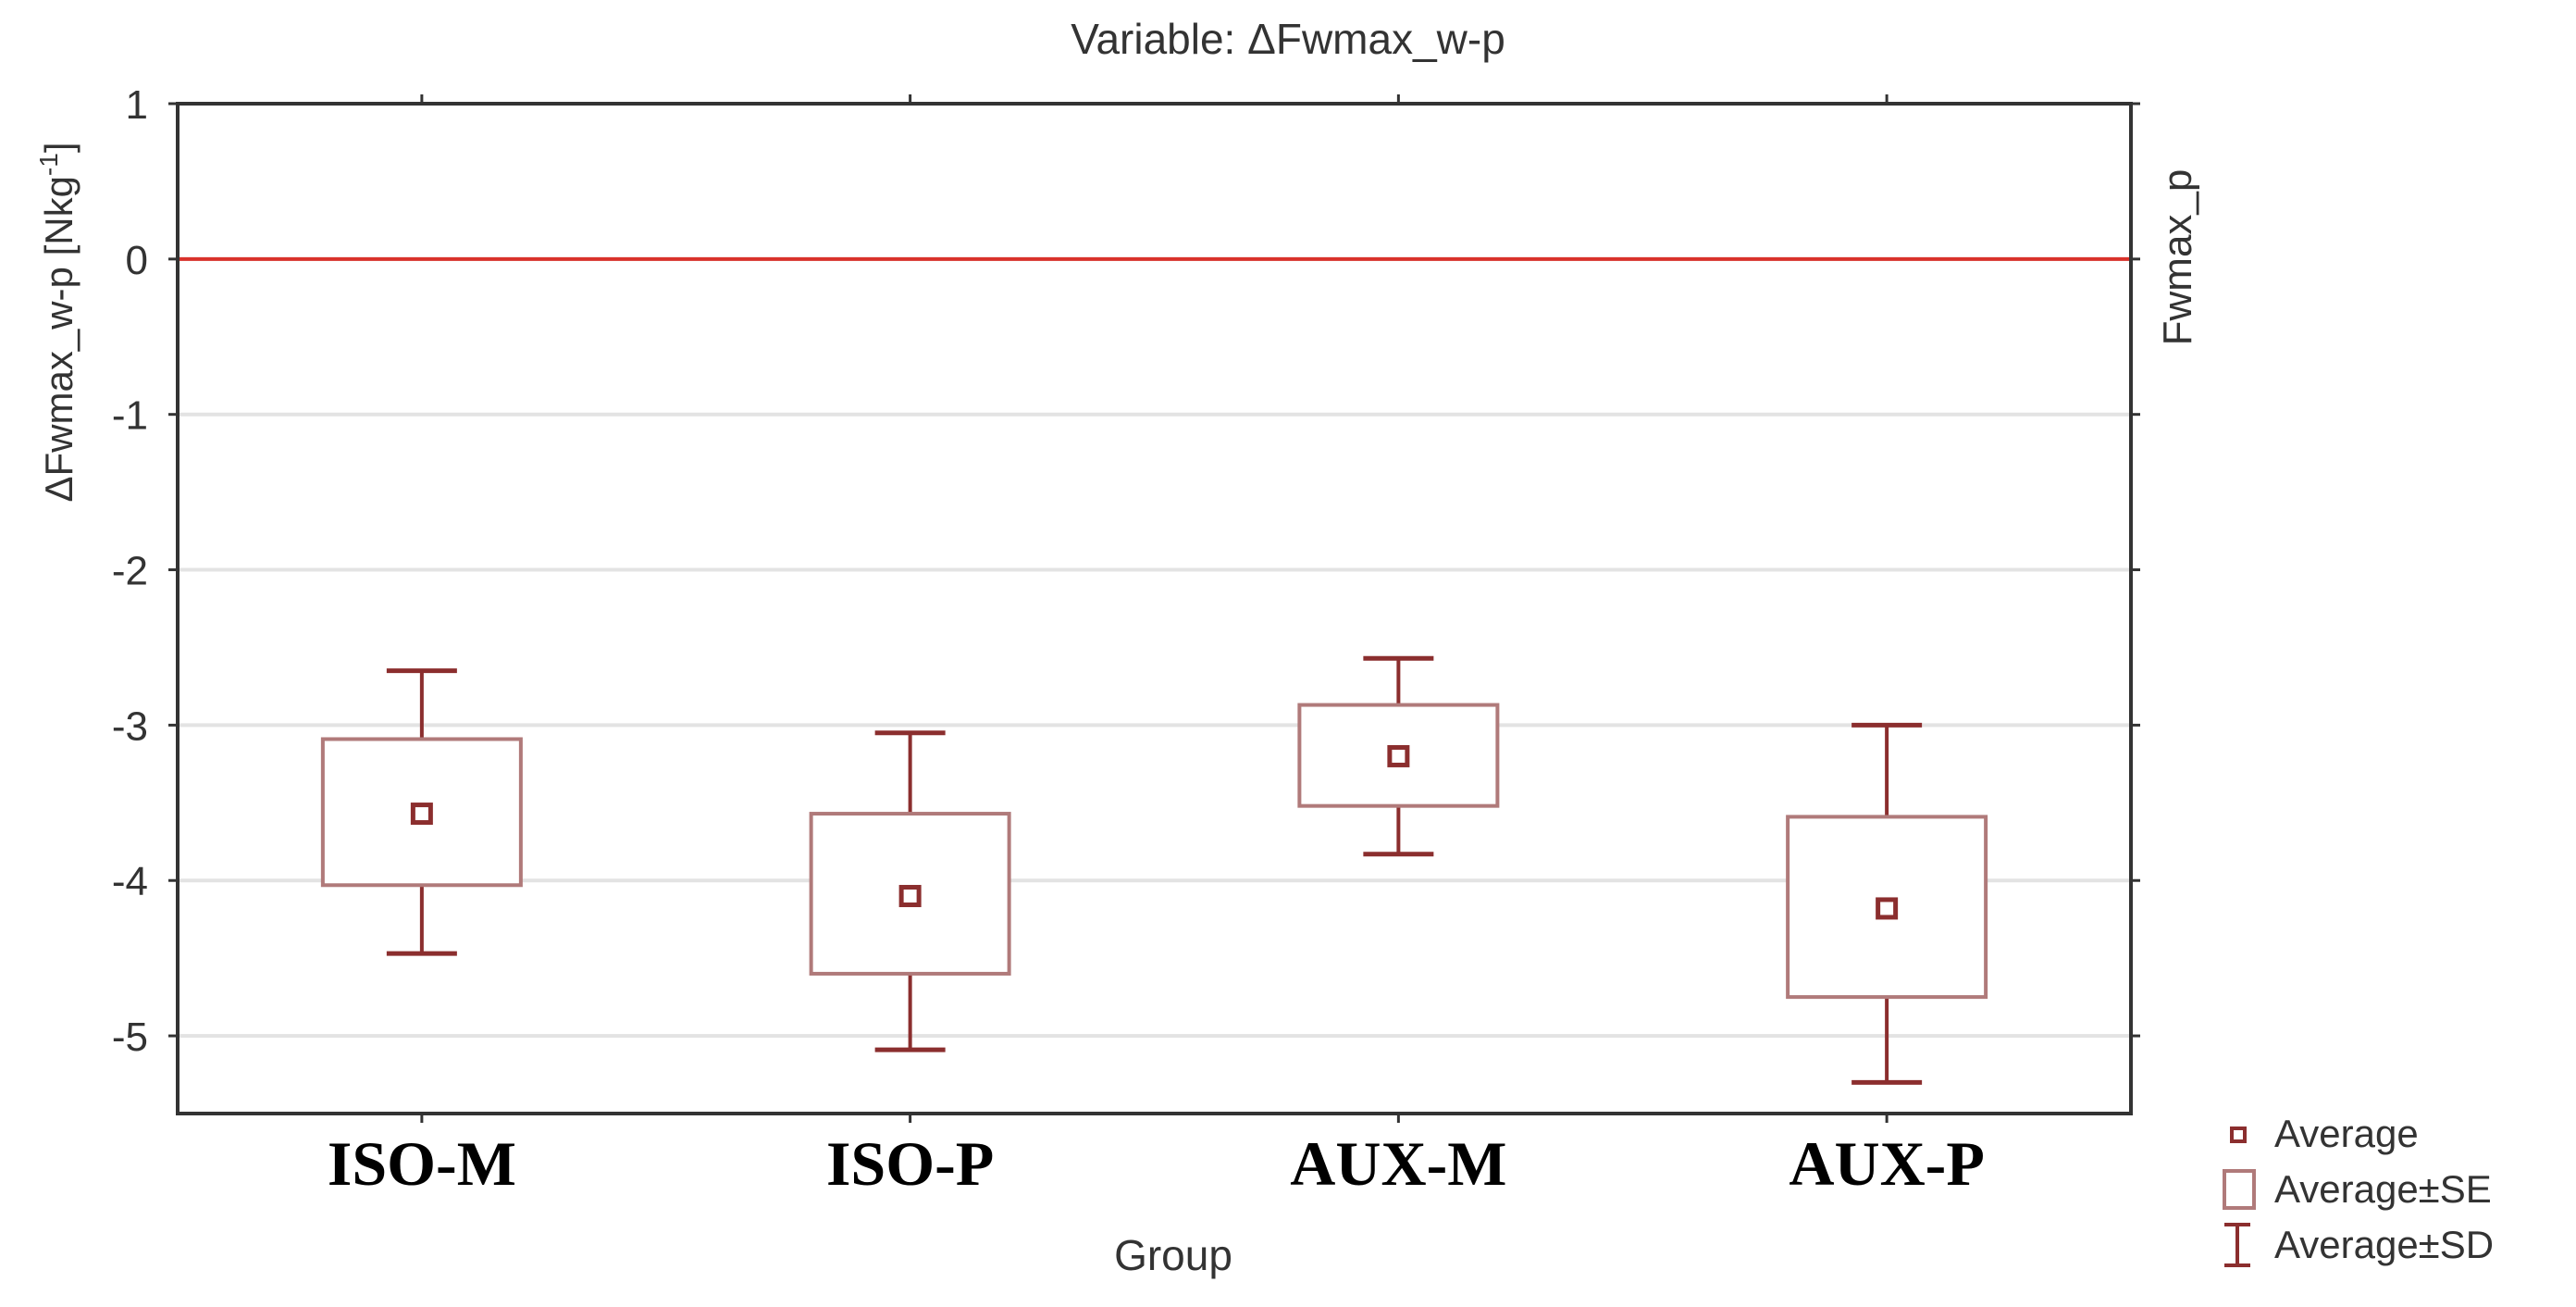 The height and width of the screenshot is (1307, 2576). Describe the element at coordinates (1288, 39) in the screenshot. I see `chart-title: Variable: ΔFwmax_w-p` at that location.